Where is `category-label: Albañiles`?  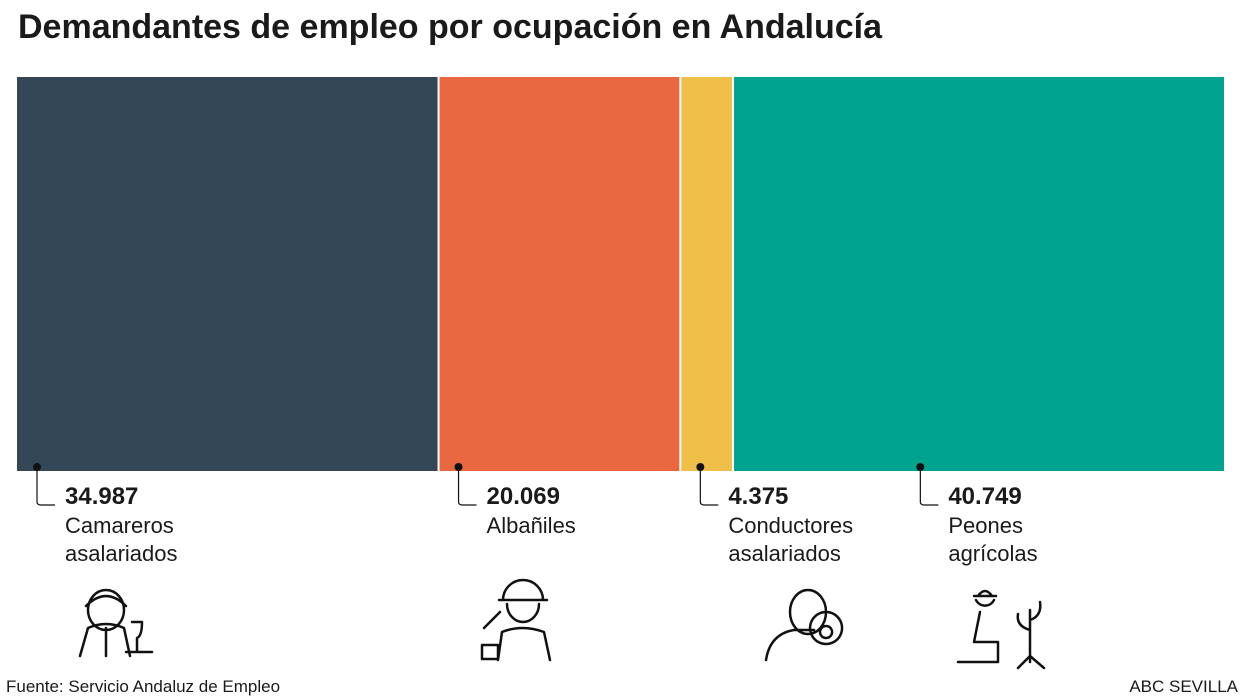 category-label: Albañiles is located at coordinates (531, 525).